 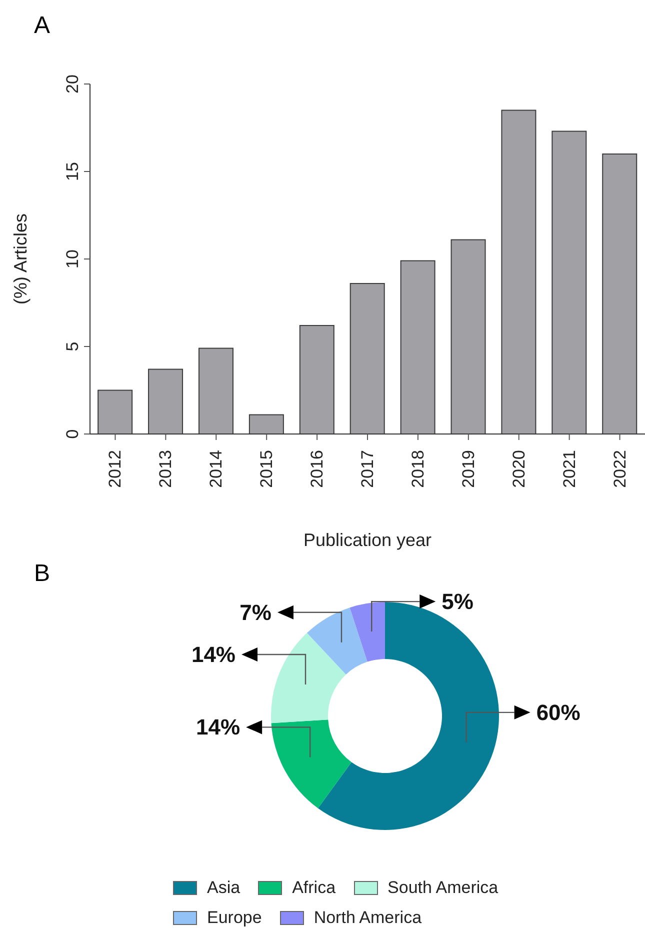 I want to click on data-label: 7%, so click(x=256, y=612).